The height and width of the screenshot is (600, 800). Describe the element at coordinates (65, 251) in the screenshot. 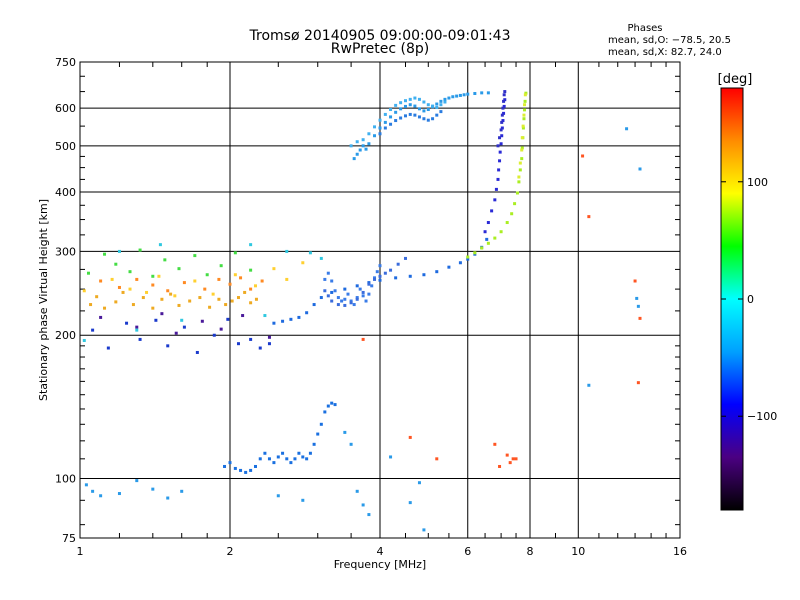

I see `y-tick-label: 300` at that location.